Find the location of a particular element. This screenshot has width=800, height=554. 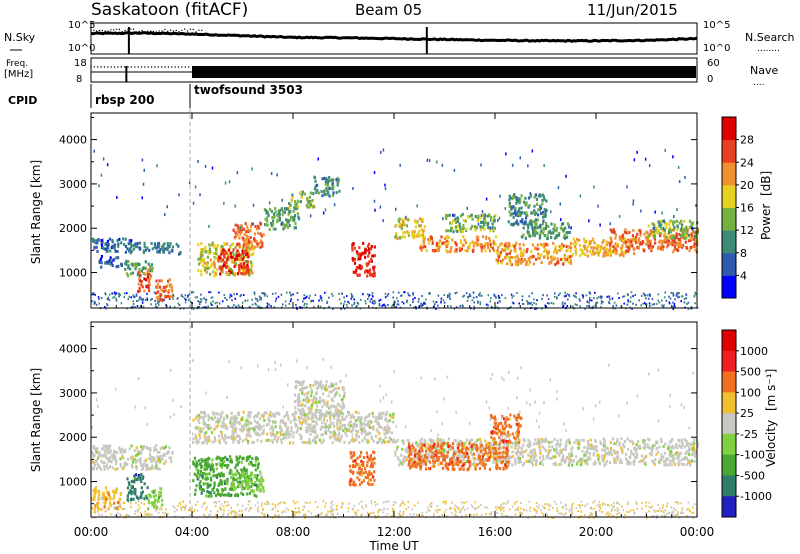

cpid-segment-2: twofsound 3503 is located at coordinates (248, 90).